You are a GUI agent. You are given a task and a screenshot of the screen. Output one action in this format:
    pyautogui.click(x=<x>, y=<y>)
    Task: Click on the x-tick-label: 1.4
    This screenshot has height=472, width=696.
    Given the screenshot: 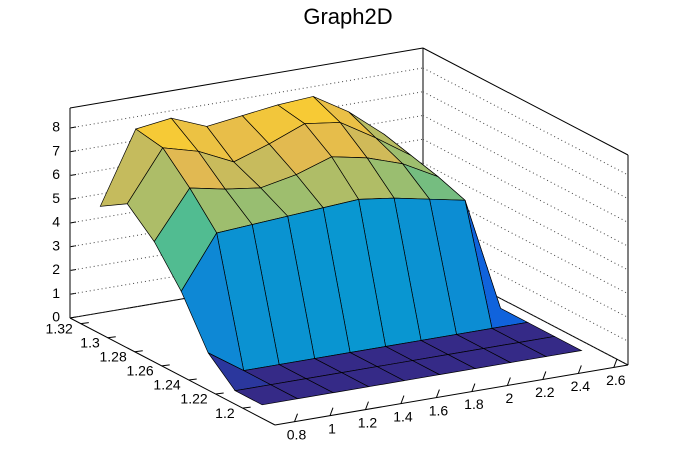 What is the action you would take?
    pyautogui.click(x=403, y=416)
    